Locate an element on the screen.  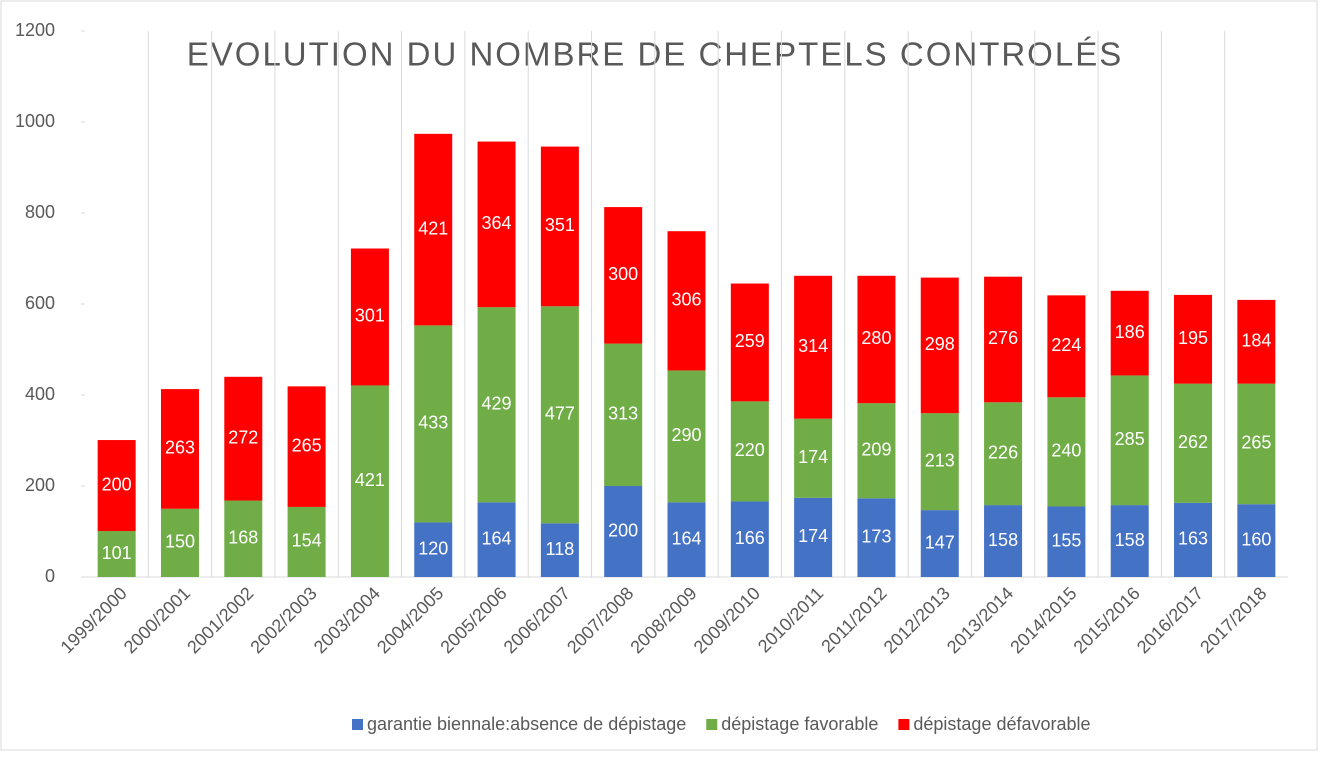
data-label: 313 is located at coordinates (623, 414).